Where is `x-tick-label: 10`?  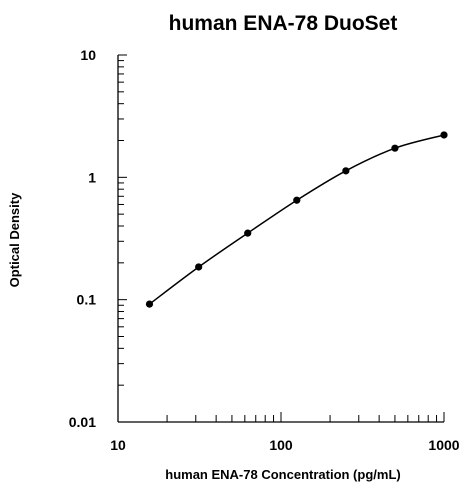
x-tick-label: 10 is located at coordinates (118, 445).